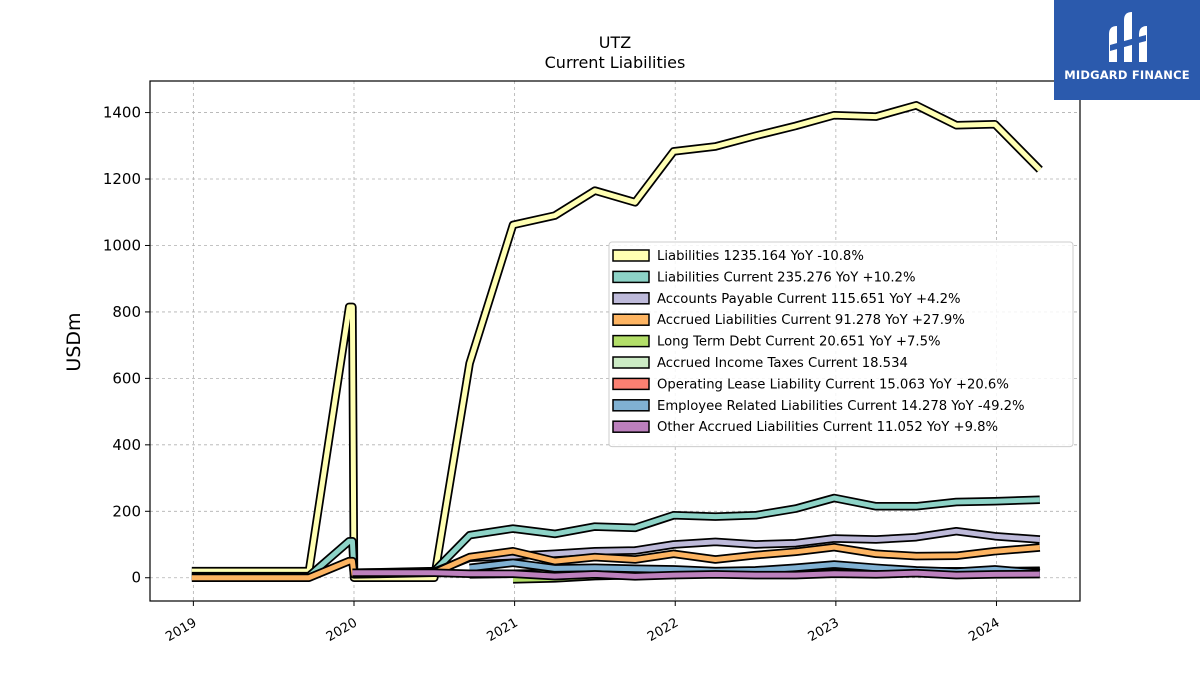 This screenshot has height=675, width=1200. What do you see at coordinates (1127, 75) in the screenshot?
I see `brand-name: MIDGARD FINANCE` at bounding box center [1127, 75].